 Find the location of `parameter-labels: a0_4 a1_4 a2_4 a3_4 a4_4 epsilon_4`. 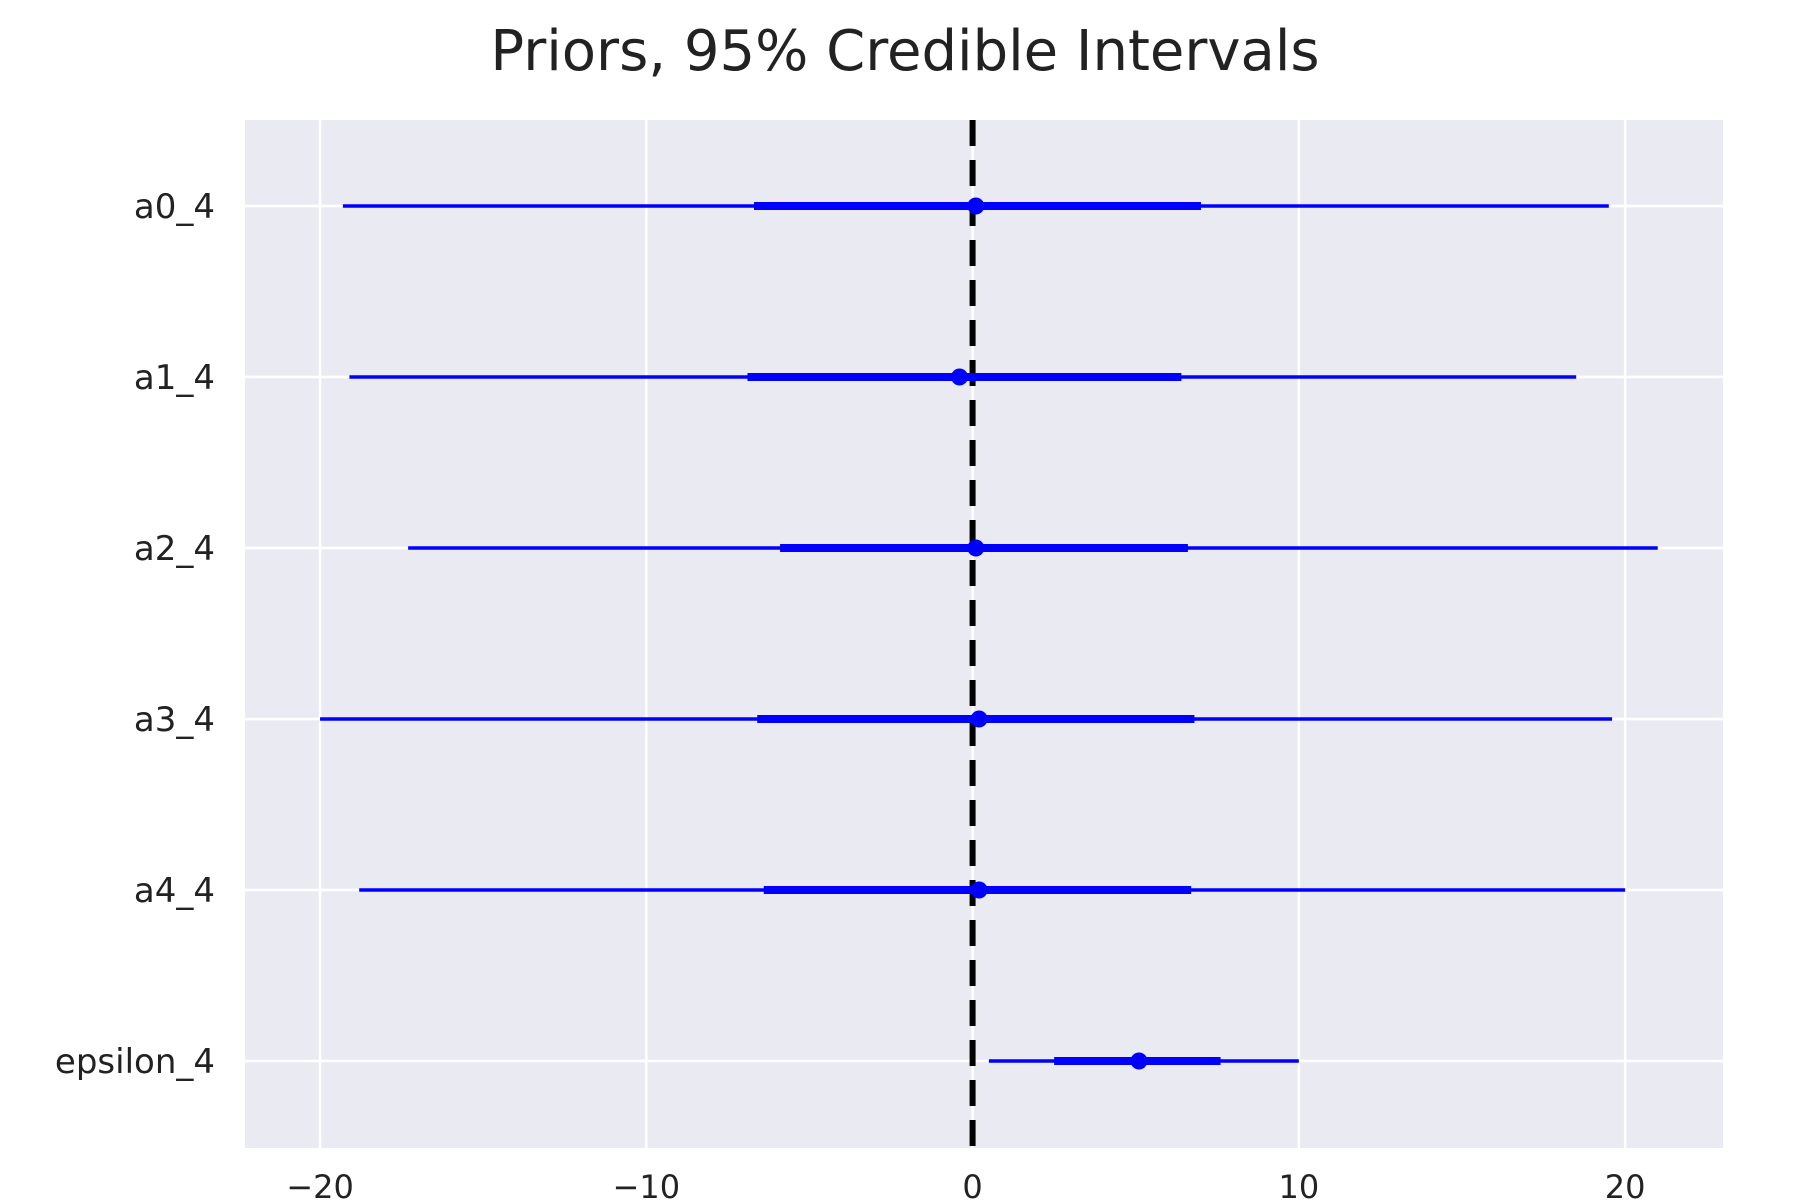

parameter-labels: a0_4 a1_4 a2_4 a3_4 a4_4 epsilon_4 is located at coordinates (135, 634).